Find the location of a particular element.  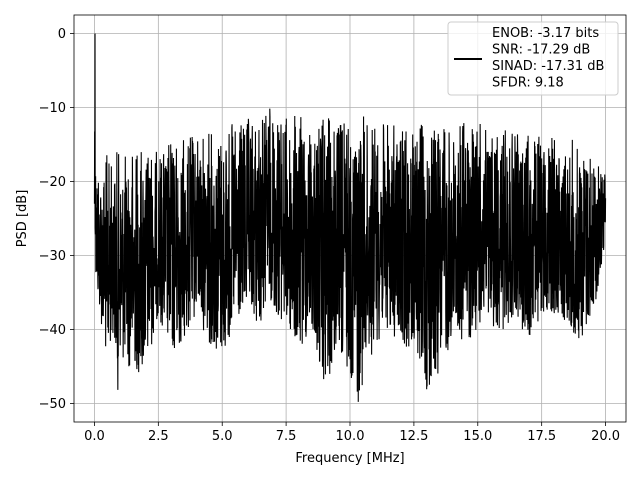

y-tick-label: −40 is located at coordinates (52, 330).